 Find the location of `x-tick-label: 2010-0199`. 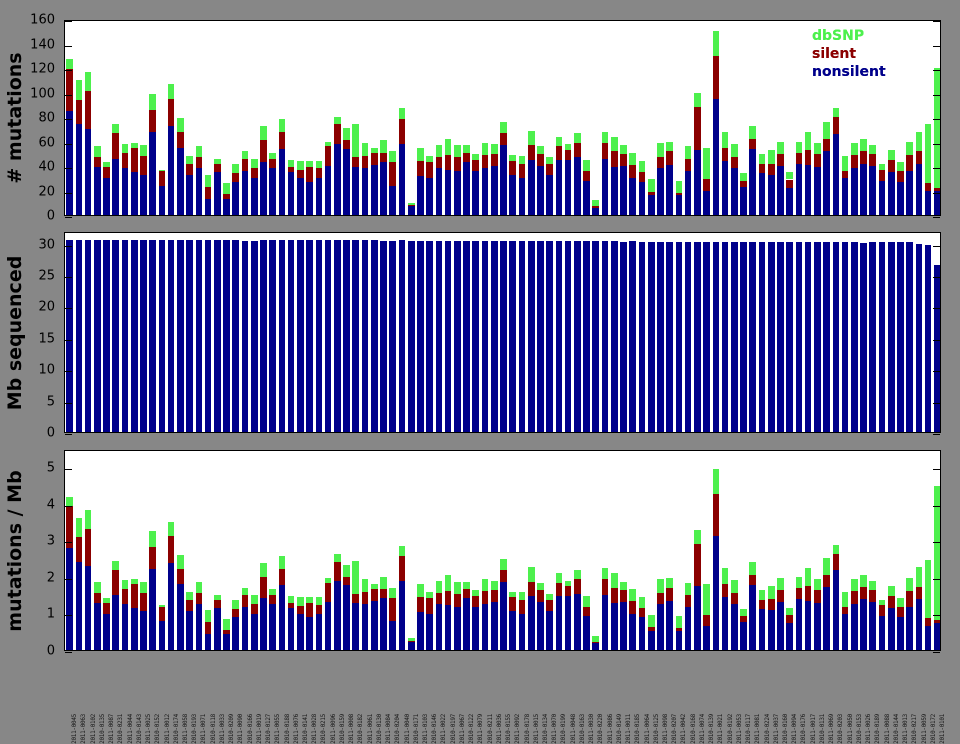

x-tick-label: 2010-0199 is located at coordinates (564, 729).